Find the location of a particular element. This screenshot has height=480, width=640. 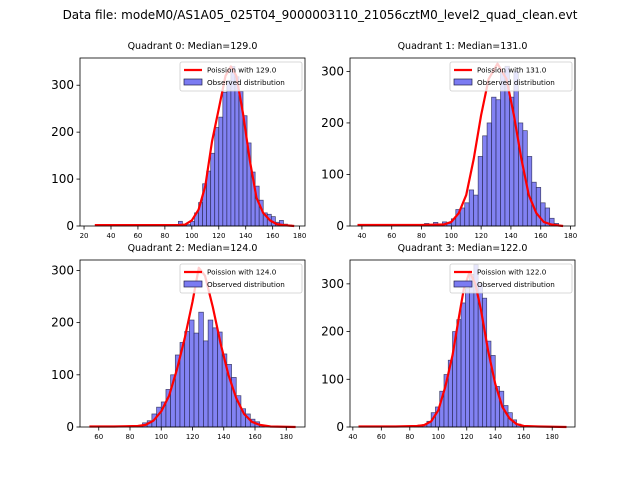

subplot-title: Quadrant 0: Median=129.0 is located at coordinates (193, 46).